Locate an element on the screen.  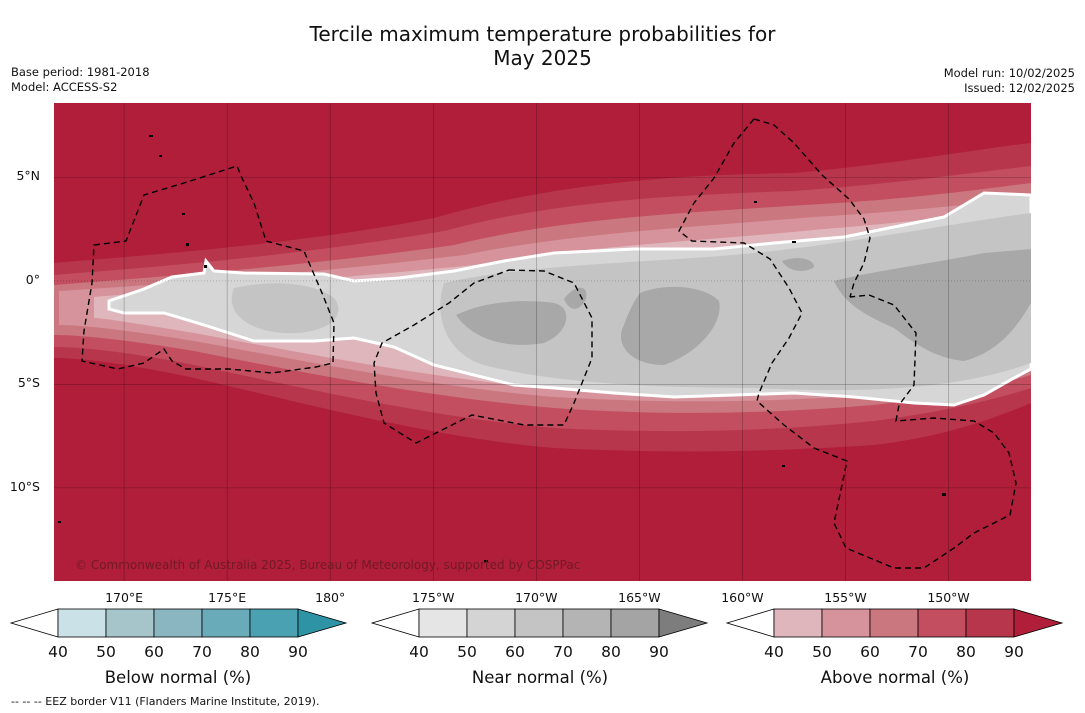
colorbar-near-normal is located at coordinates (540, 623).